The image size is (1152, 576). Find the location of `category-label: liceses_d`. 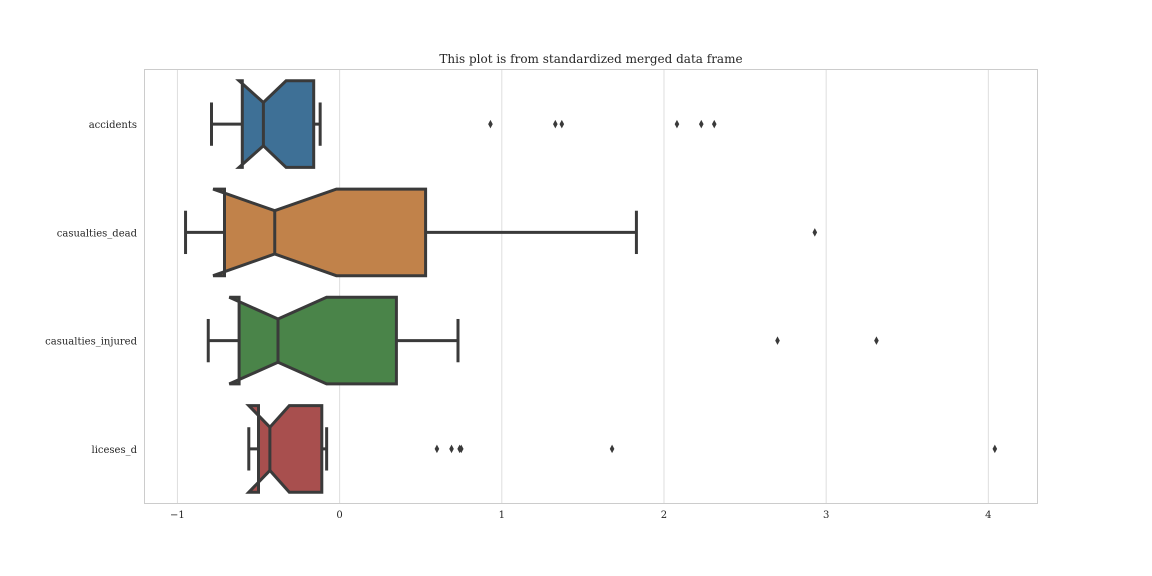

category-label: liceses_d is located at coordinates (115, 450).